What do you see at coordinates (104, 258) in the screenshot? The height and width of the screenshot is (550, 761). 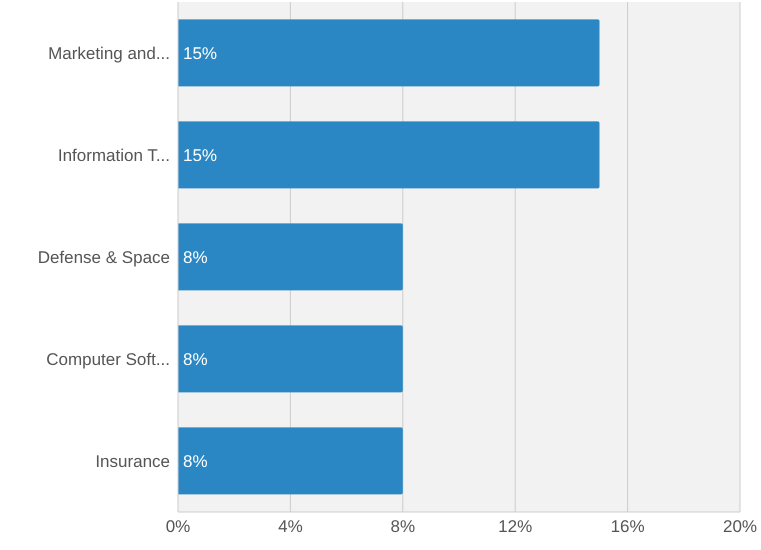 I see `y-tick-label: Defense & Space` at bounding box center [104, 258].